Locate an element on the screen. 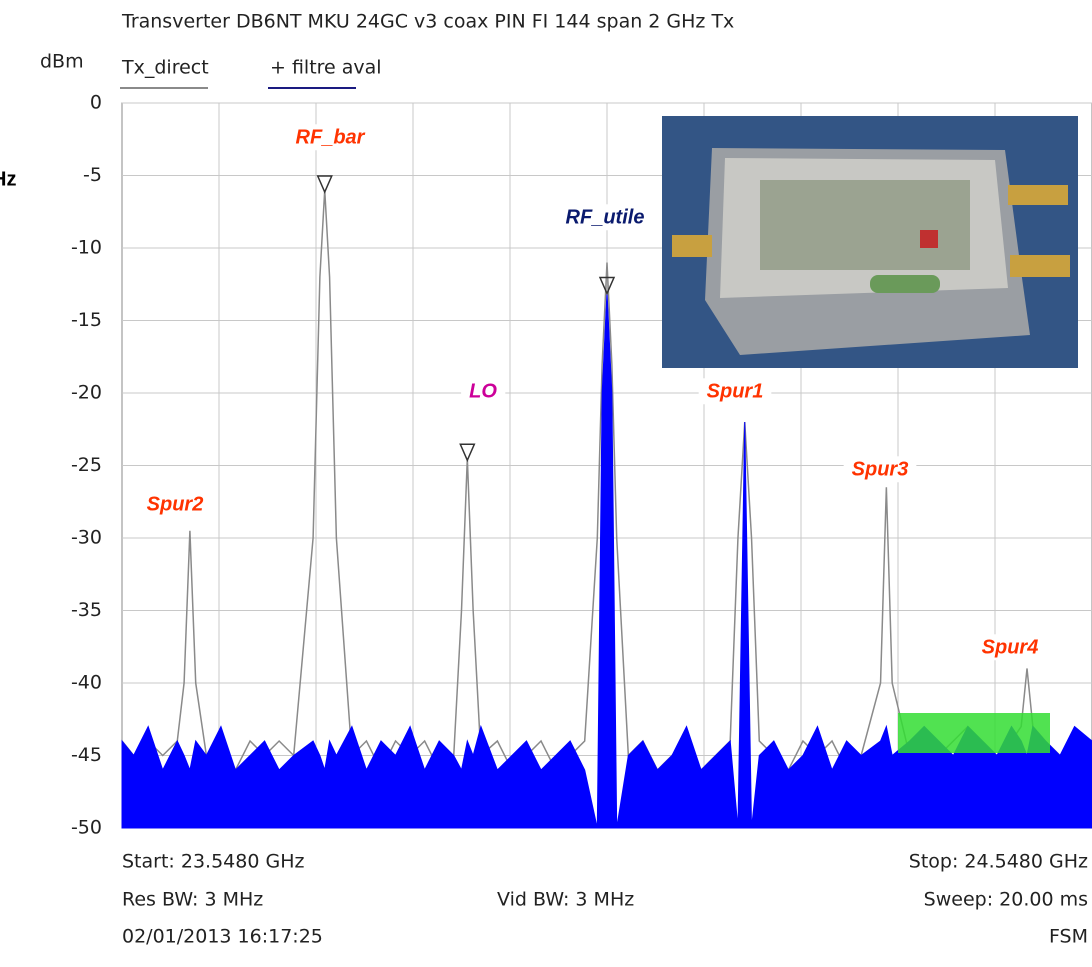 The image size is (1092, 967). photo-inset is located at coordinates (870, 242).